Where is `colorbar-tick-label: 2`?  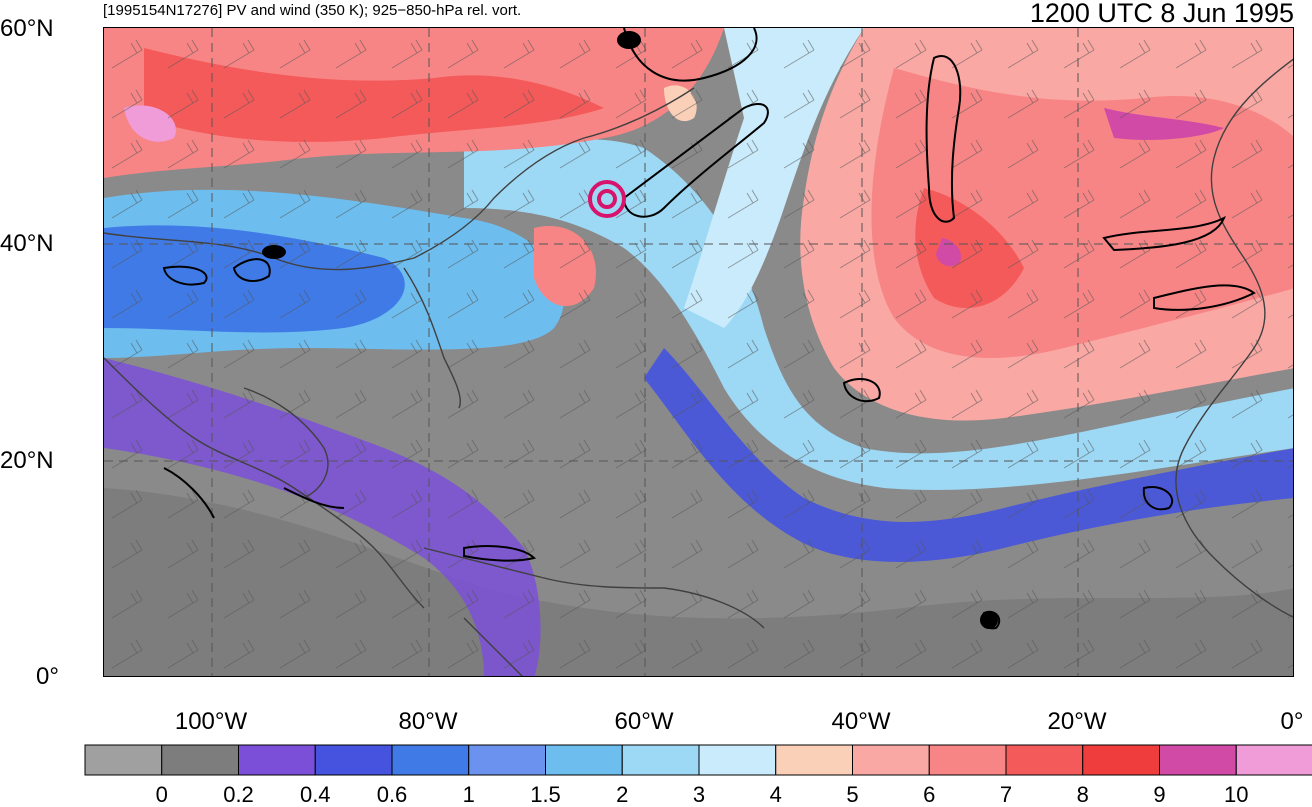 colorbar-tick-label: 2 is located at coordinates (622, 794).